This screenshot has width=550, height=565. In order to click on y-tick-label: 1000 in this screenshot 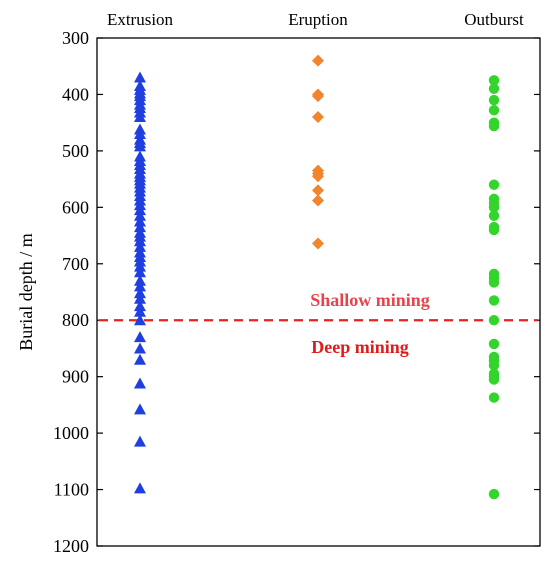, I will do `click(71, 433)`.